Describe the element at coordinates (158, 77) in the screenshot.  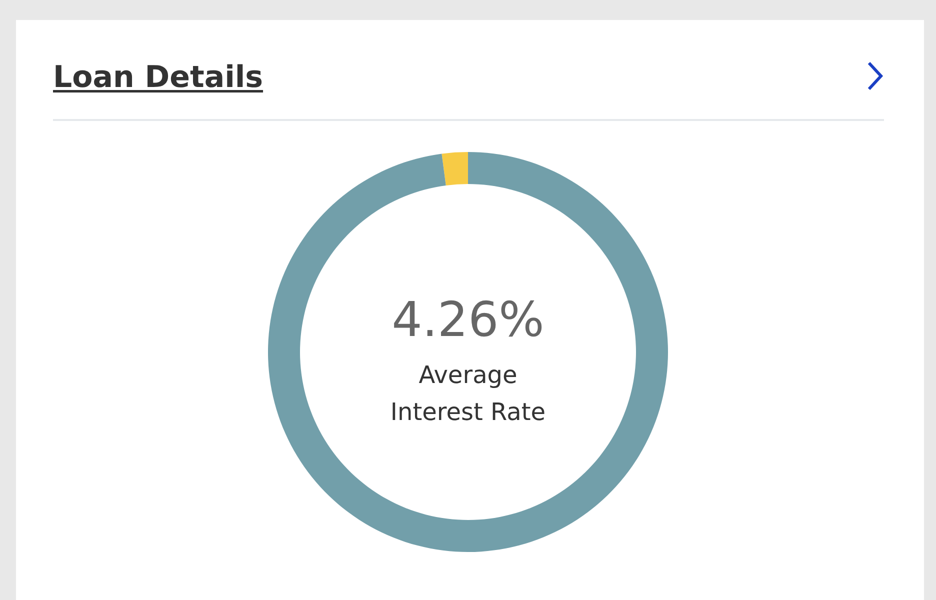
I see `chart-title: Loan Details` at that location.